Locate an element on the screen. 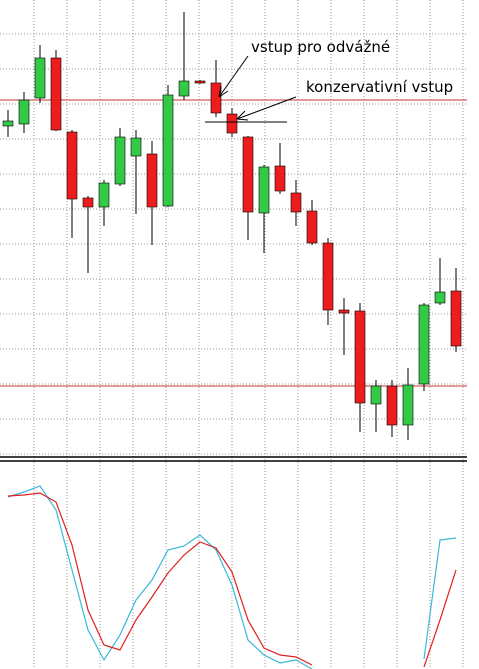 The height and width of the screenshot is (669, 479). annotation: konzervativní vstup is located at coordinates (379, 87).